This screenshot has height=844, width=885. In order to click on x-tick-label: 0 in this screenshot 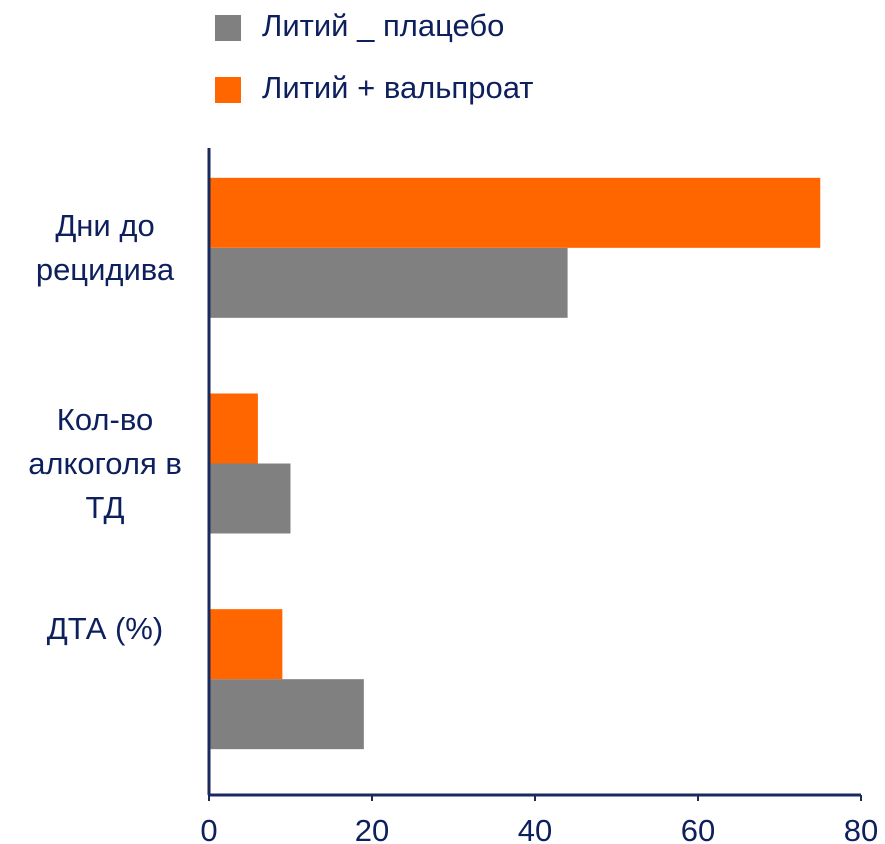, I will do `click(208, 828)`.